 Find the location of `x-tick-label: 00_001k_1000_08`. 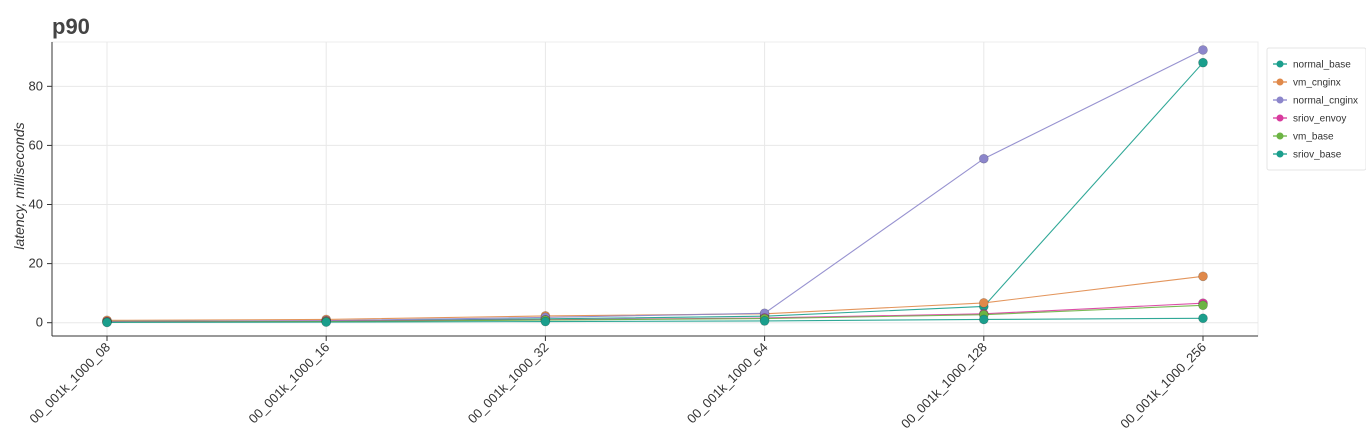

x-tick-label: 00_001k_1000_08 is located at coordinates (69, 383).